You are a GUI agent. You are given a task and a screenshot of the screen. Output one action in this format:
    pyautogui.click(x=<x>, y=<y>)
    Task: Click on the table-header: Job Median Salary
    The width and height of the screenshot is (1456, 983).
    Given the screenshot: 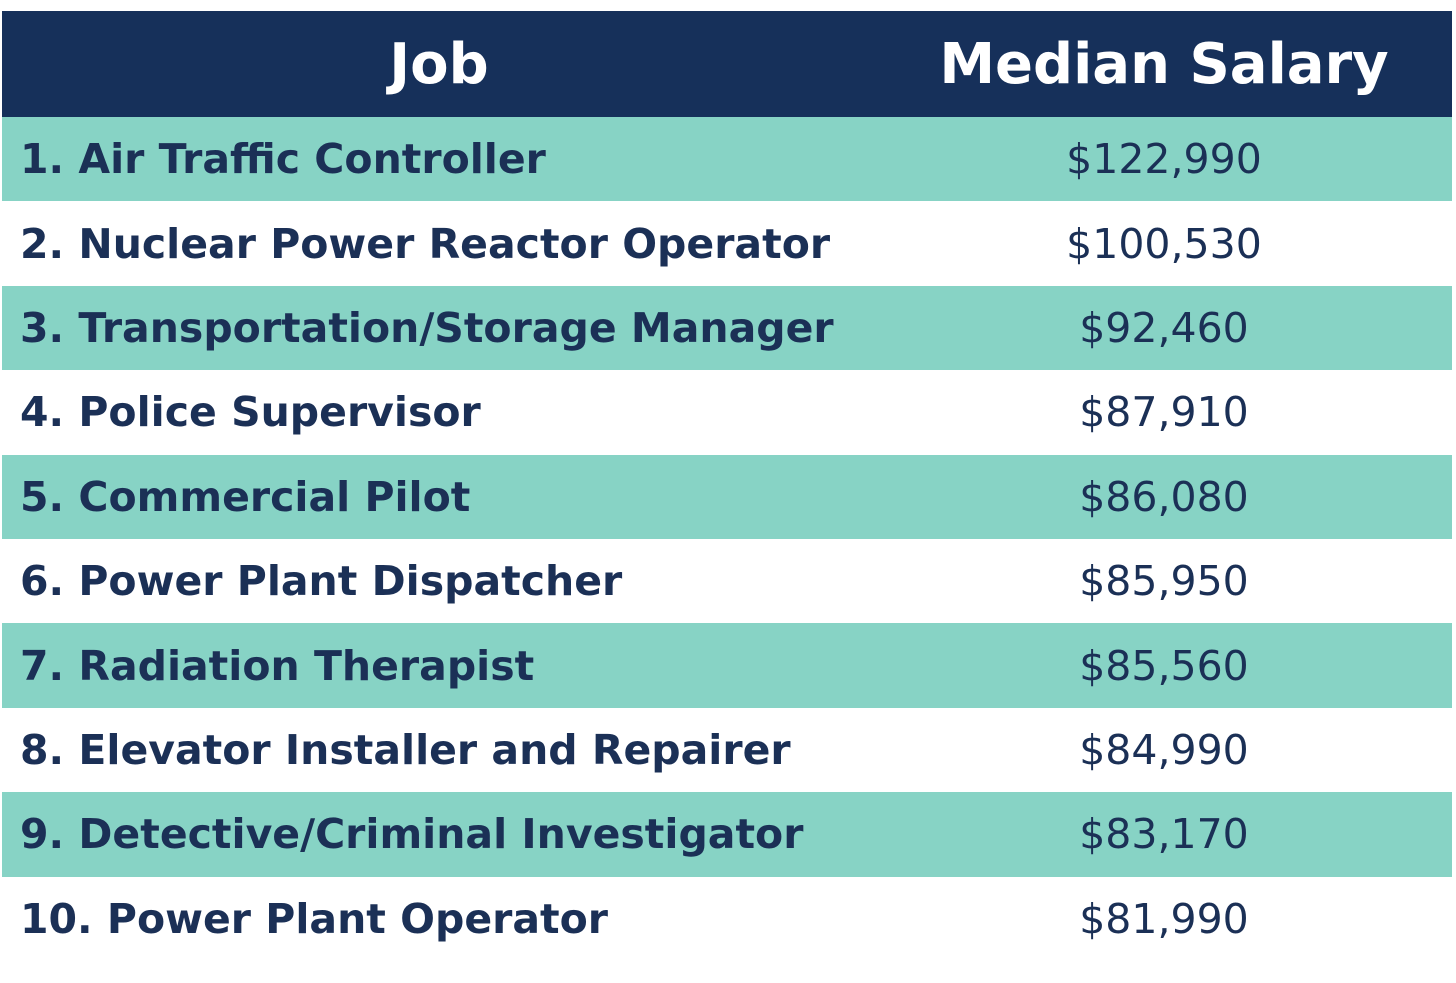 What is the action you would take?
    pyautogui.click(x=727, y=64)
    